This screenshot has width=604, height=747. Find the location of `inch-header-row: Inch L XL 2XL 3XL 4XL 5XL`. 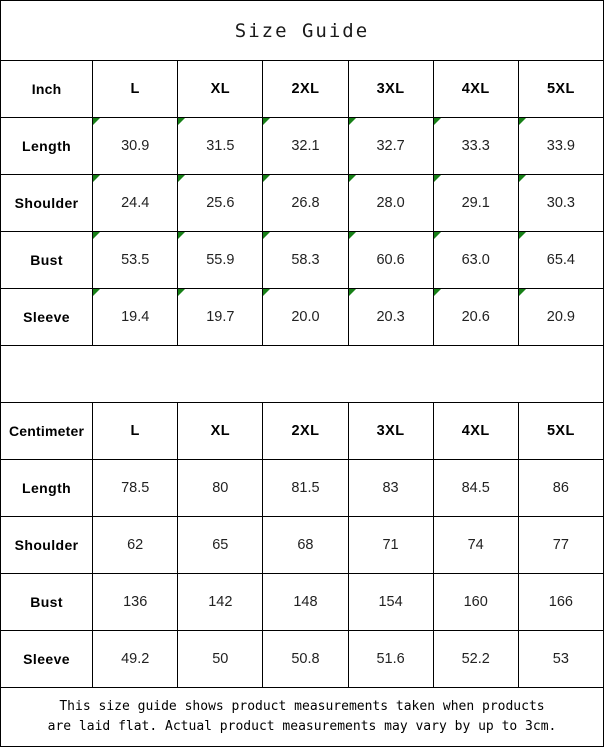

inch-header-row: Inch L XL 2XL 3XL 4XL 5XL is located at coordinates (302, 89).